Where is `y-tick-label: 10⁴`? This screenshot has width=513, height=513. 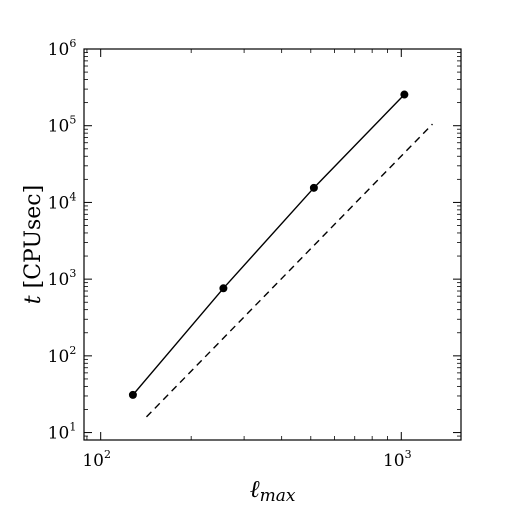
y-tick-label: 10⁴ is located at coordinates (62, 201).